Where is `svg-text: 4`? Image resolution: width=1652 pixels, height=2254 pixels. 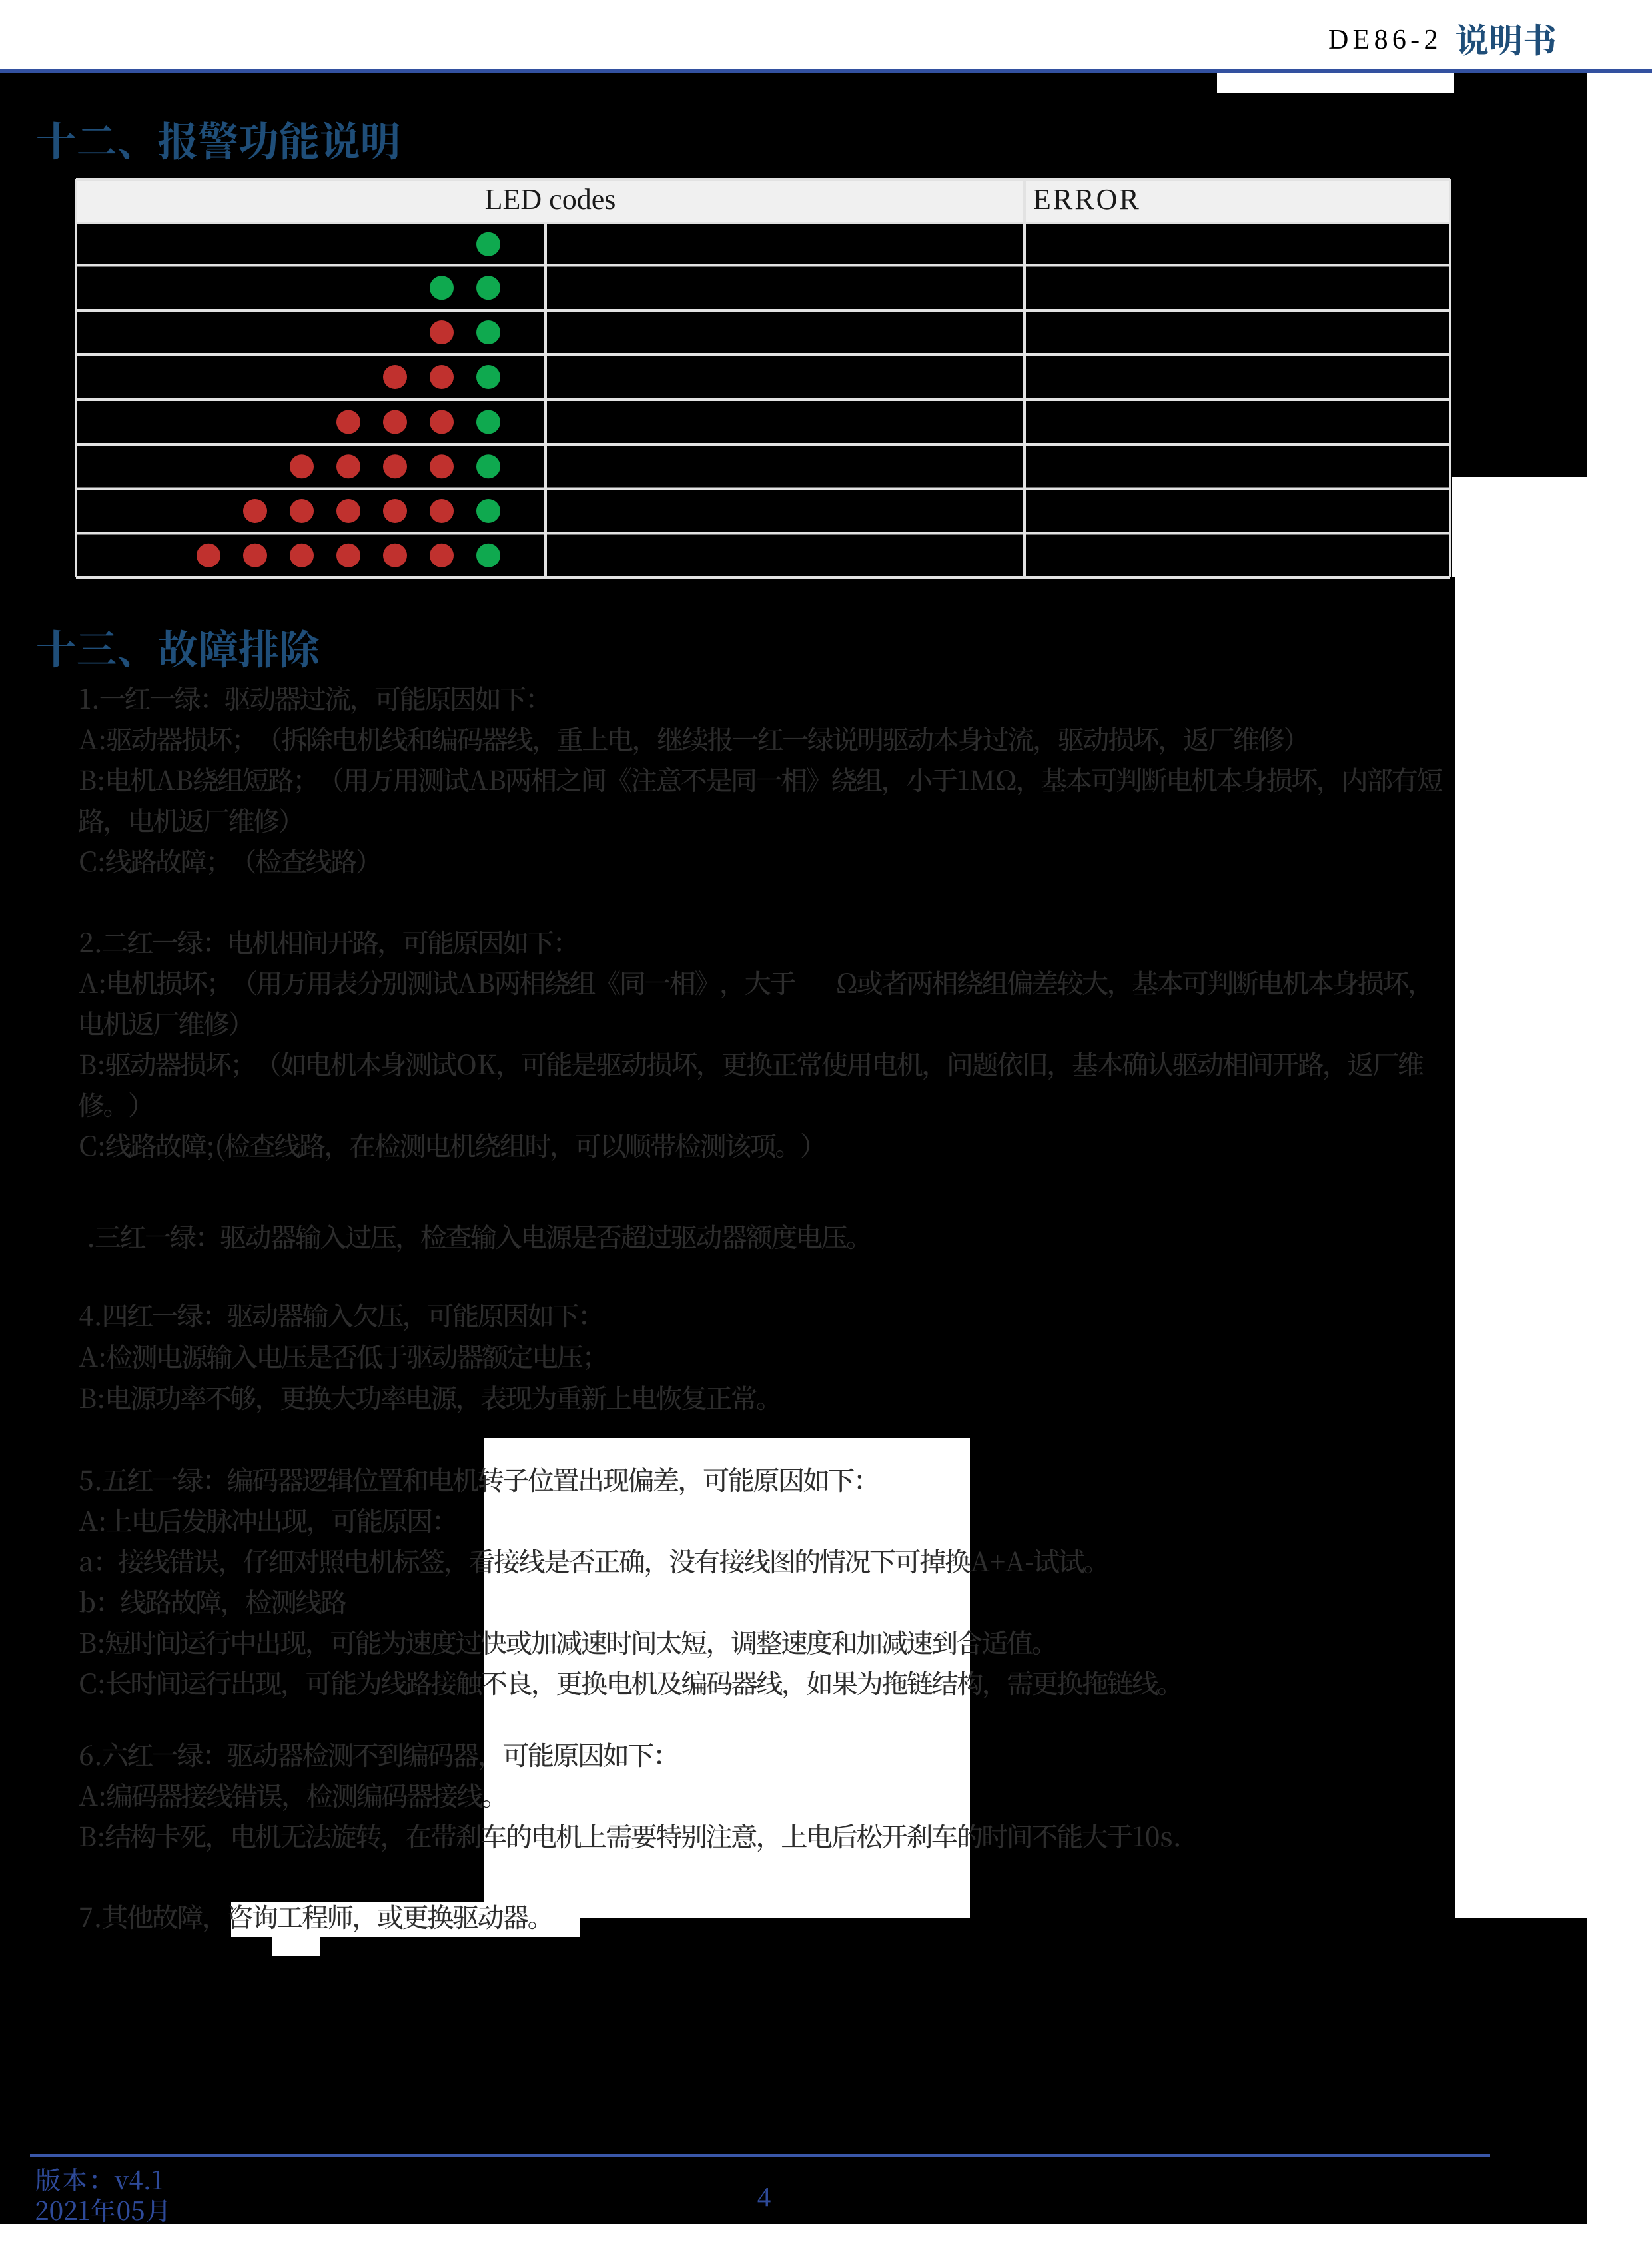
svg-text: 4 is located at coordinates (764, 2196).